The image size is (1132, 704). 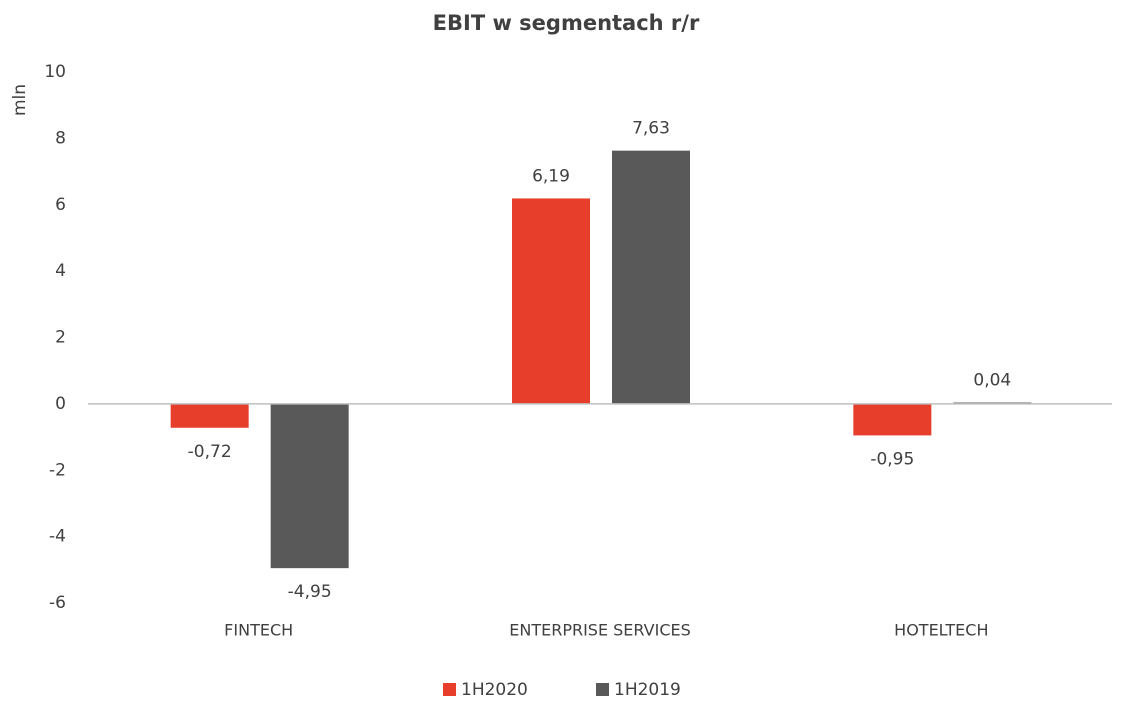 What do you see at coordinates (210, 452) in the screenshot?
I see `data-label: -0,72` at bounding box center [210, 452].